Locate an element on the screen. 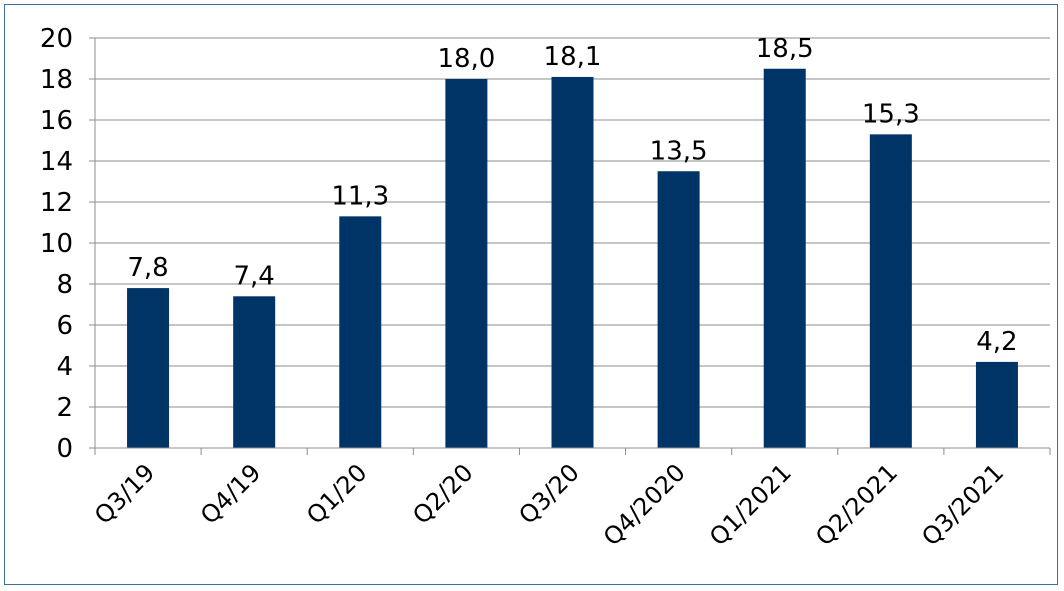 Image resolution: width=1064 pixels, height=591 pixels. data-label: 18,0 is located at coordinates (466, 59).